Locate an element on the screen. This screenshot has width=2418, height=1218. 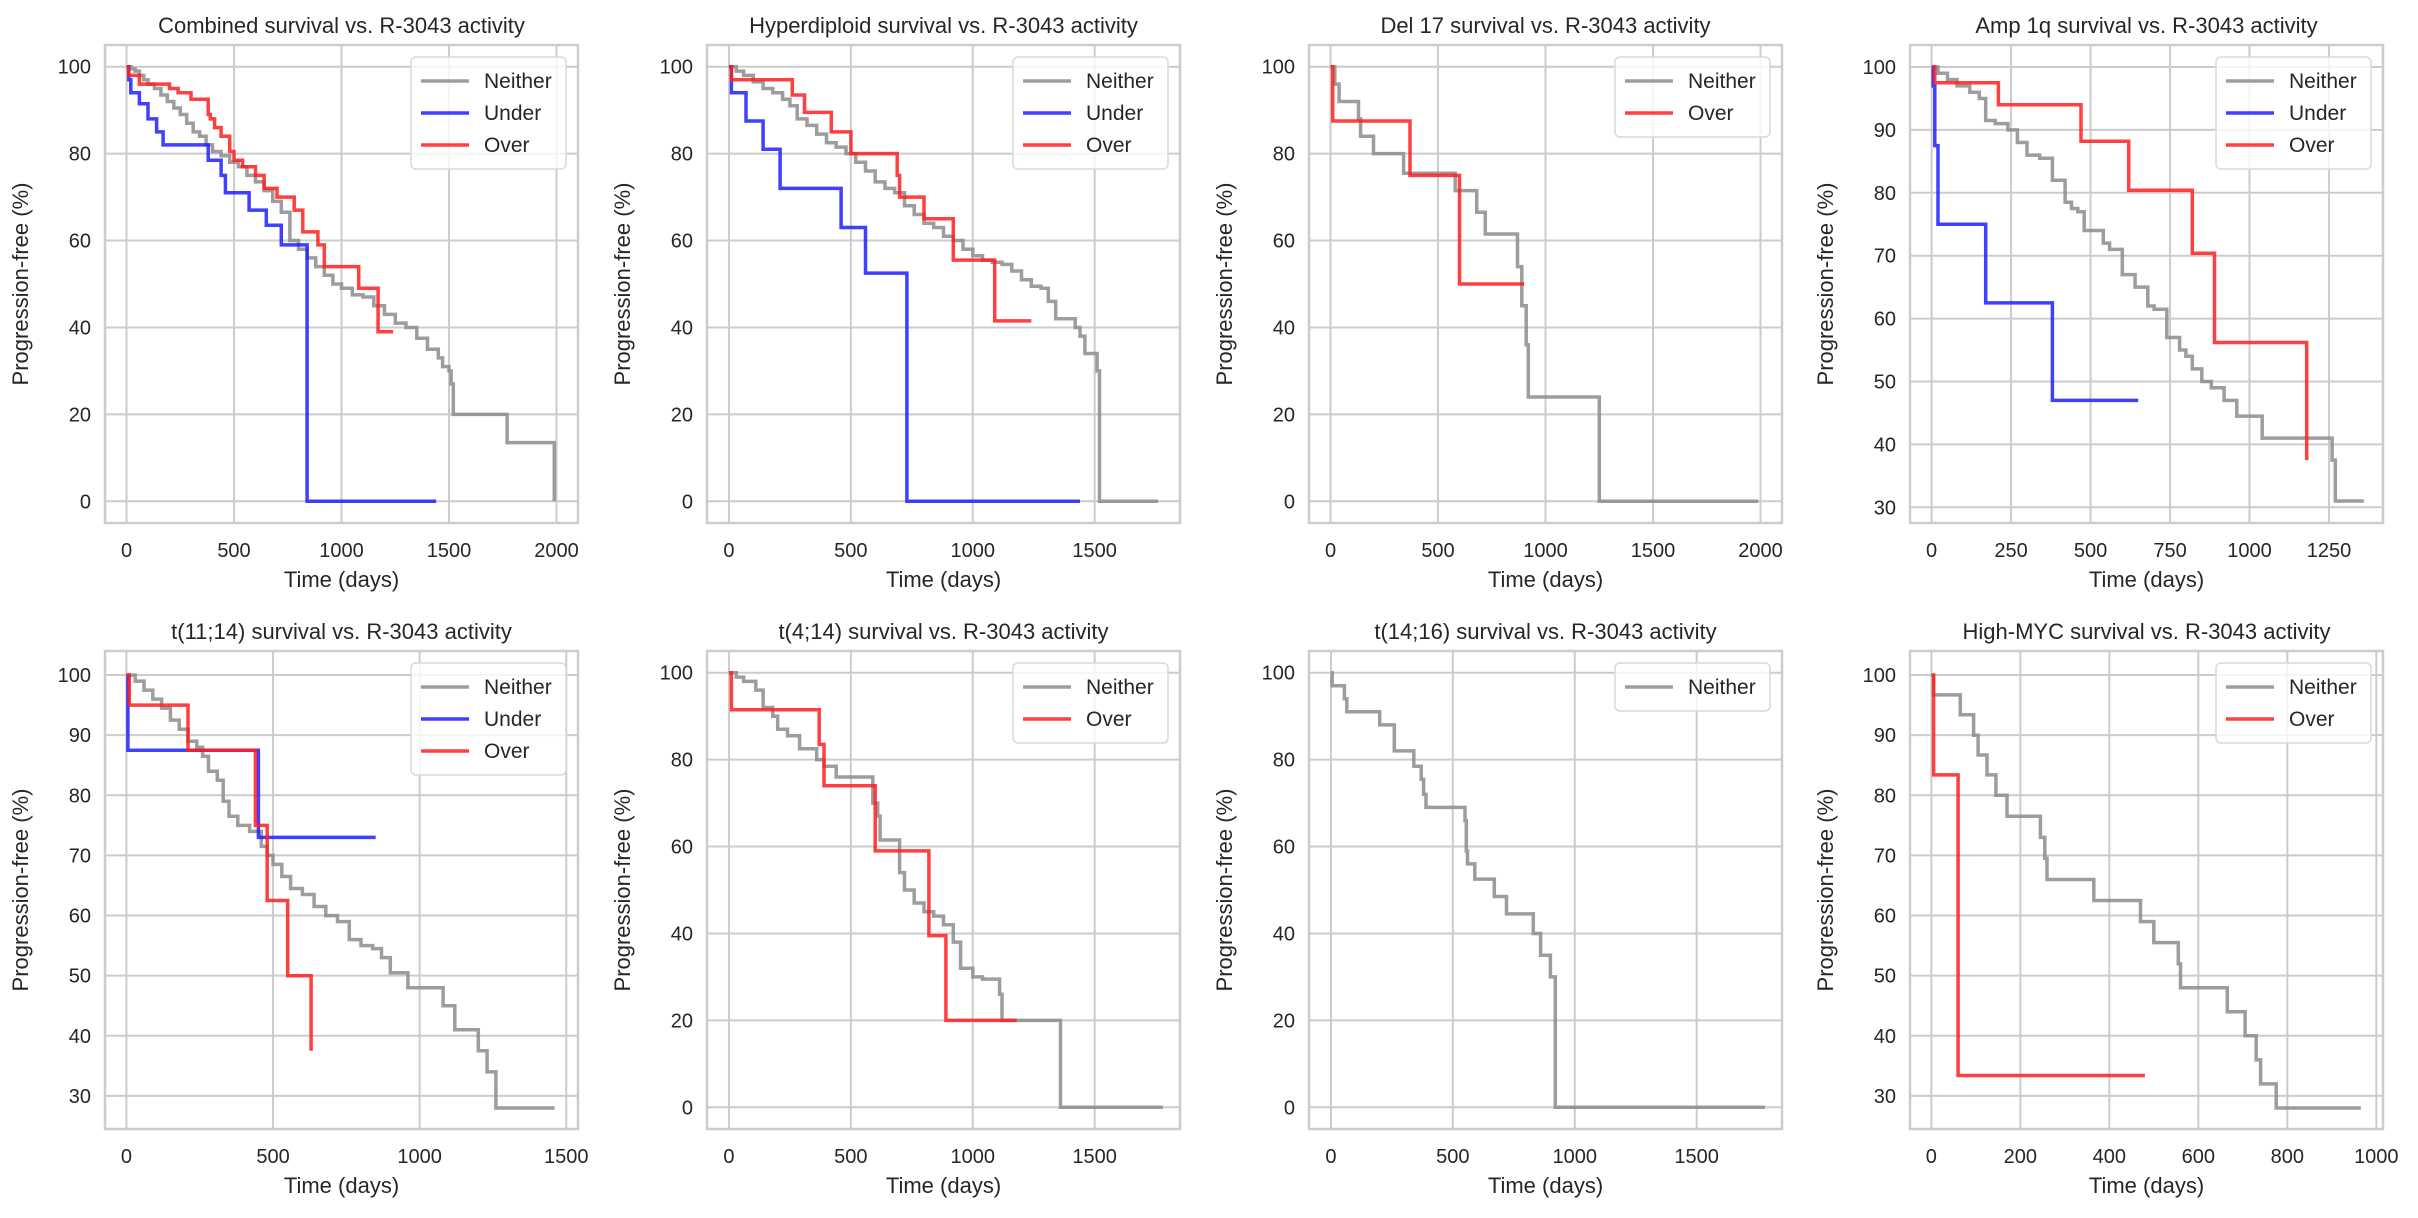
panel-title: Del 17 survival vs. R-3043 activity is located at coordinates (1545, 25).